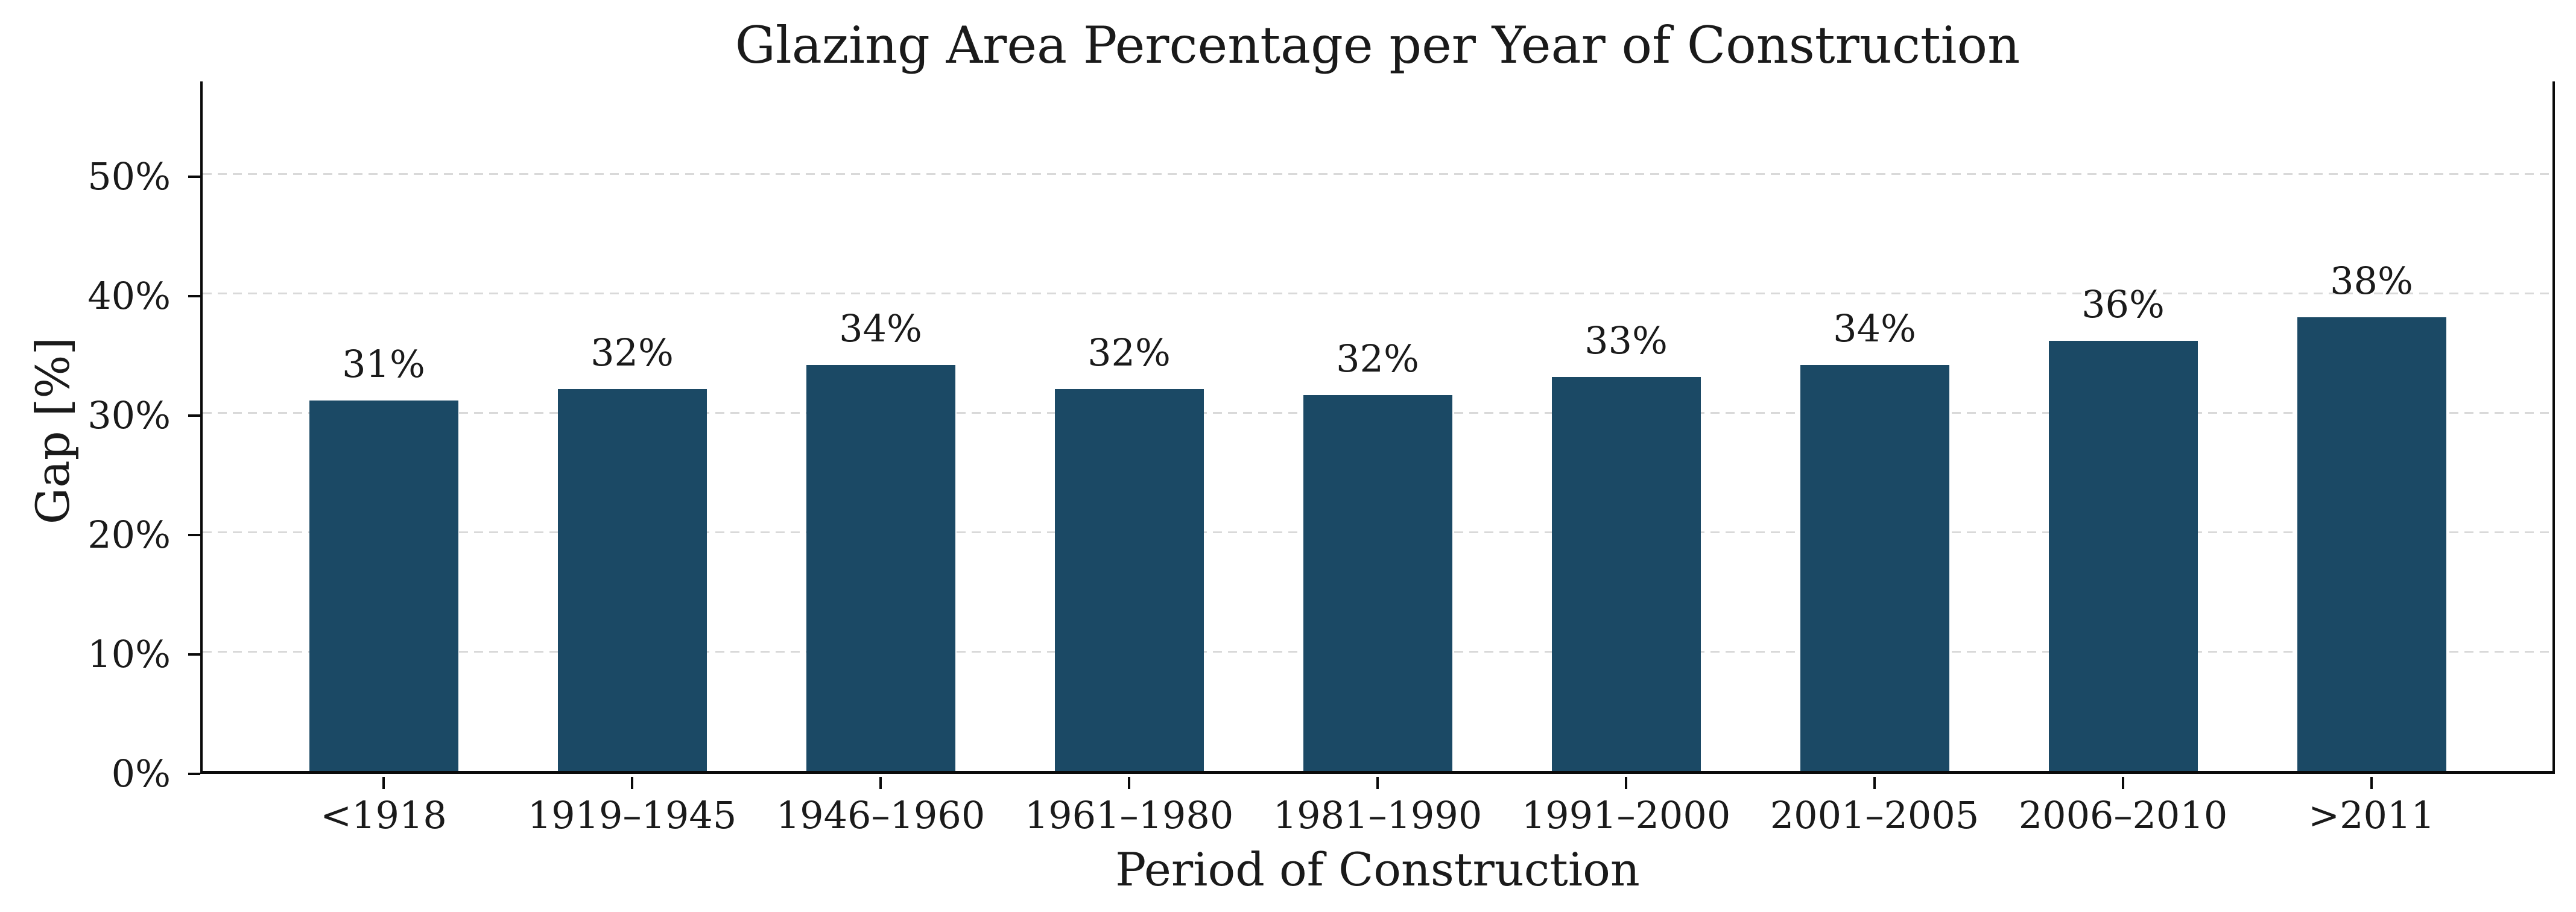  What do you see at coordinates (1874, 568) in the screenshot?
I see `bar-2001–2005` at bounding box center [1874, 568].